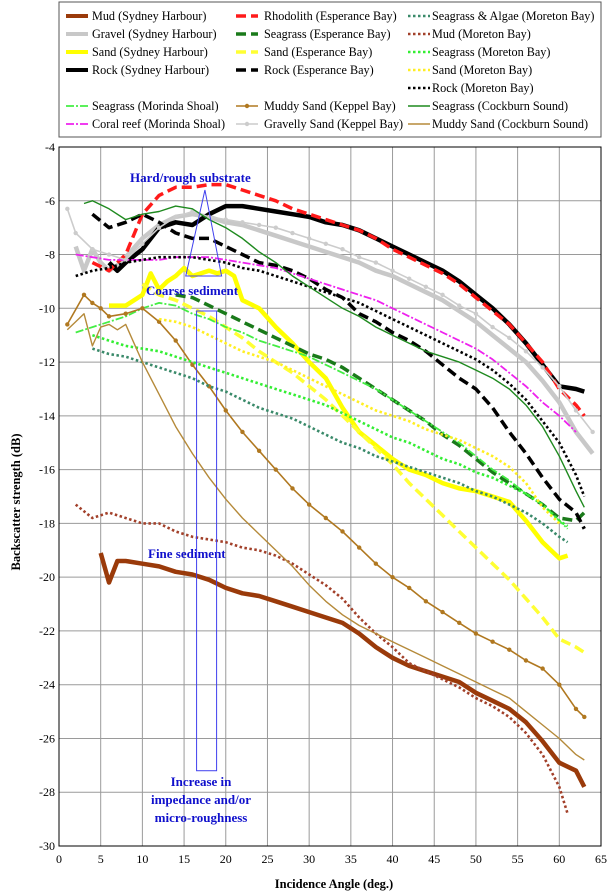 This screenshot has width=610, height=892. What do you see at coordinates (47, 631) in the screenshot?
I see `y-tick-label: -22` at bounding box center [47, 631].